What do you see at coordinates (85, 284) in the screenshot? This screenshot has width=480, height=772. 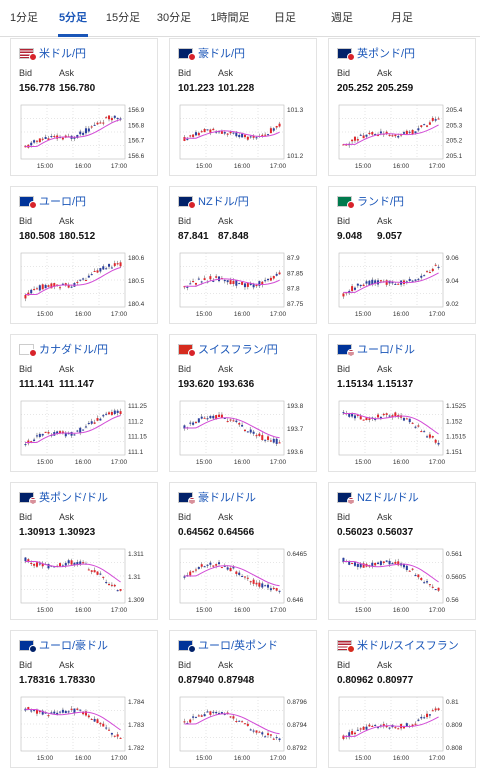 I see `price-chart: 180.6 180.5 180.4 15:00 16:00 17:00` at bounding box center [85, 284].